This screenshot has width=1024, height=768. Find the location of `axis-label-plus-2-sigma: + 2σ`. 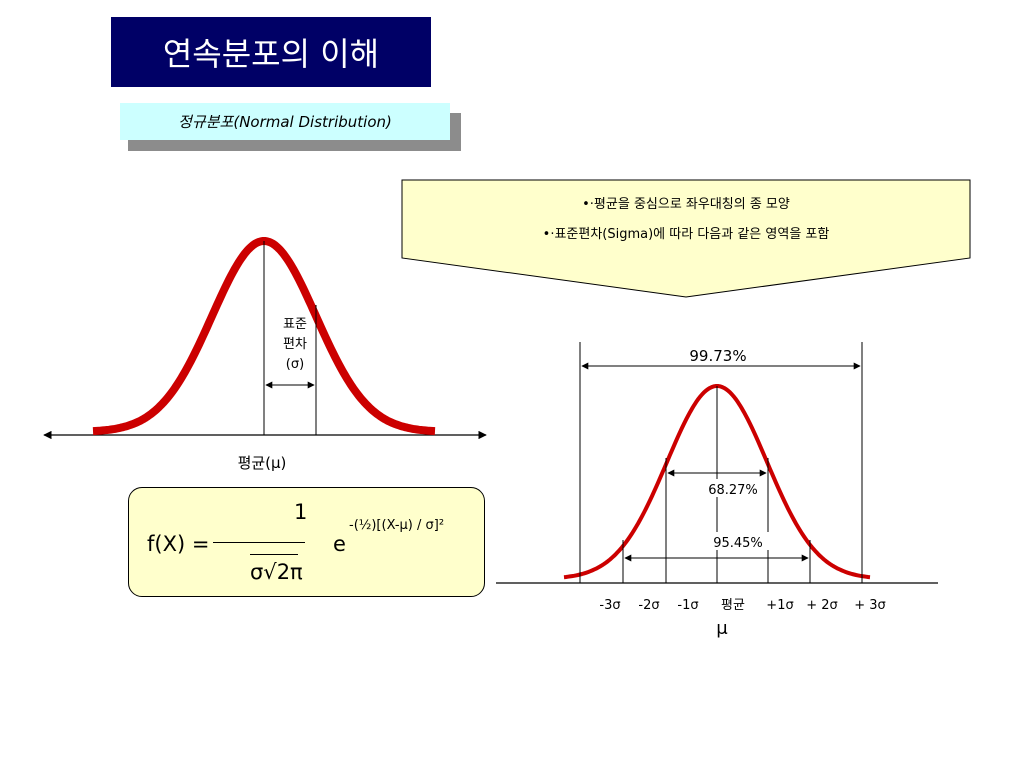

axis-label-plus-2-sigma: + 2σ is located at coordinates (822, 605).